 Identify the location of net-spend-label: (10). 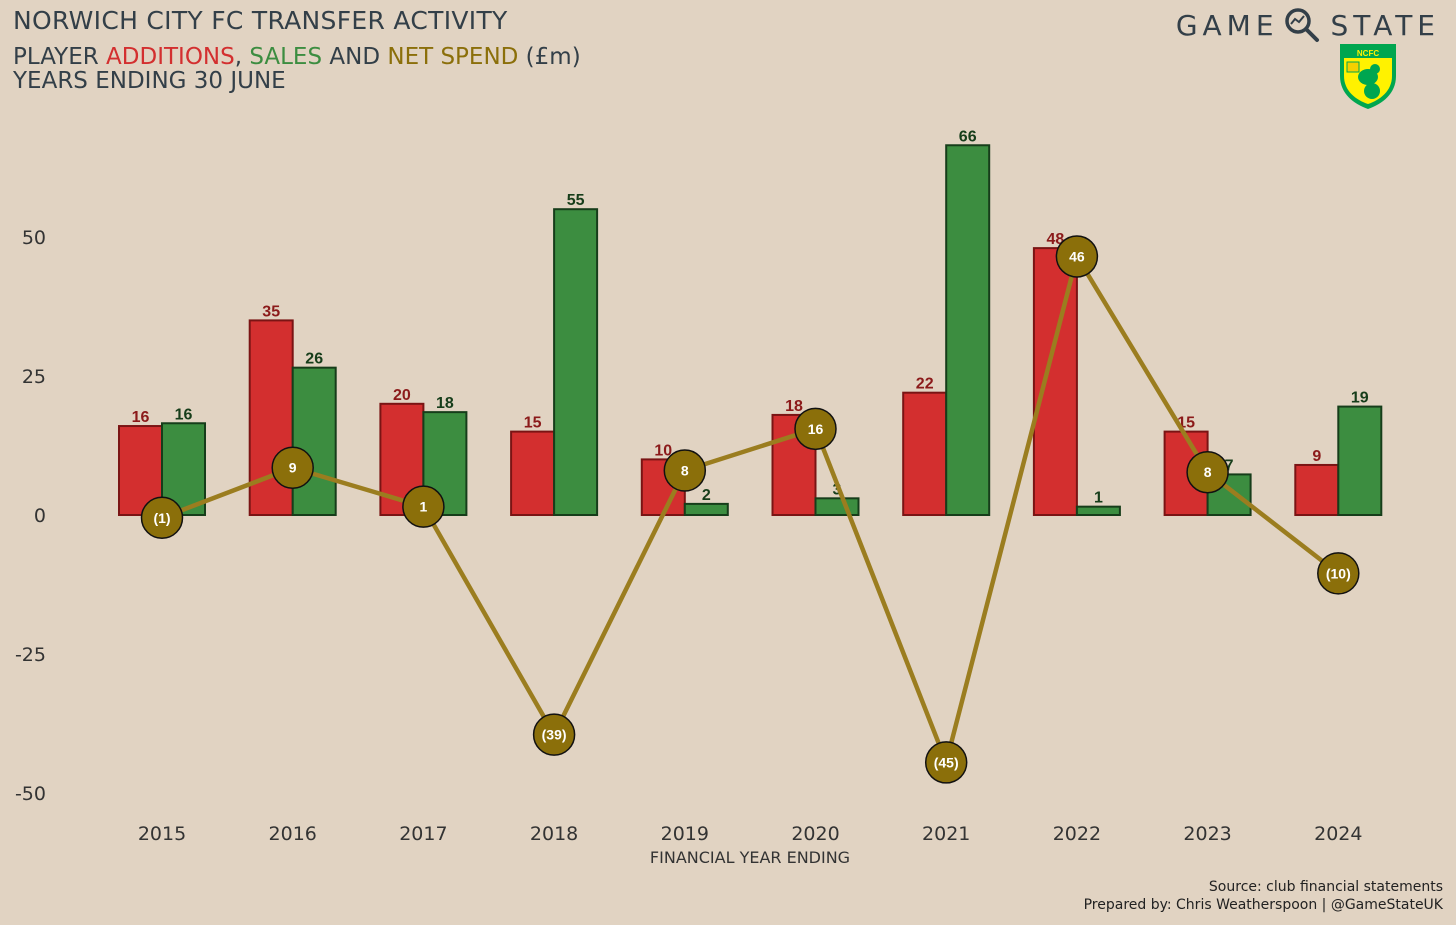
(1338, 573).